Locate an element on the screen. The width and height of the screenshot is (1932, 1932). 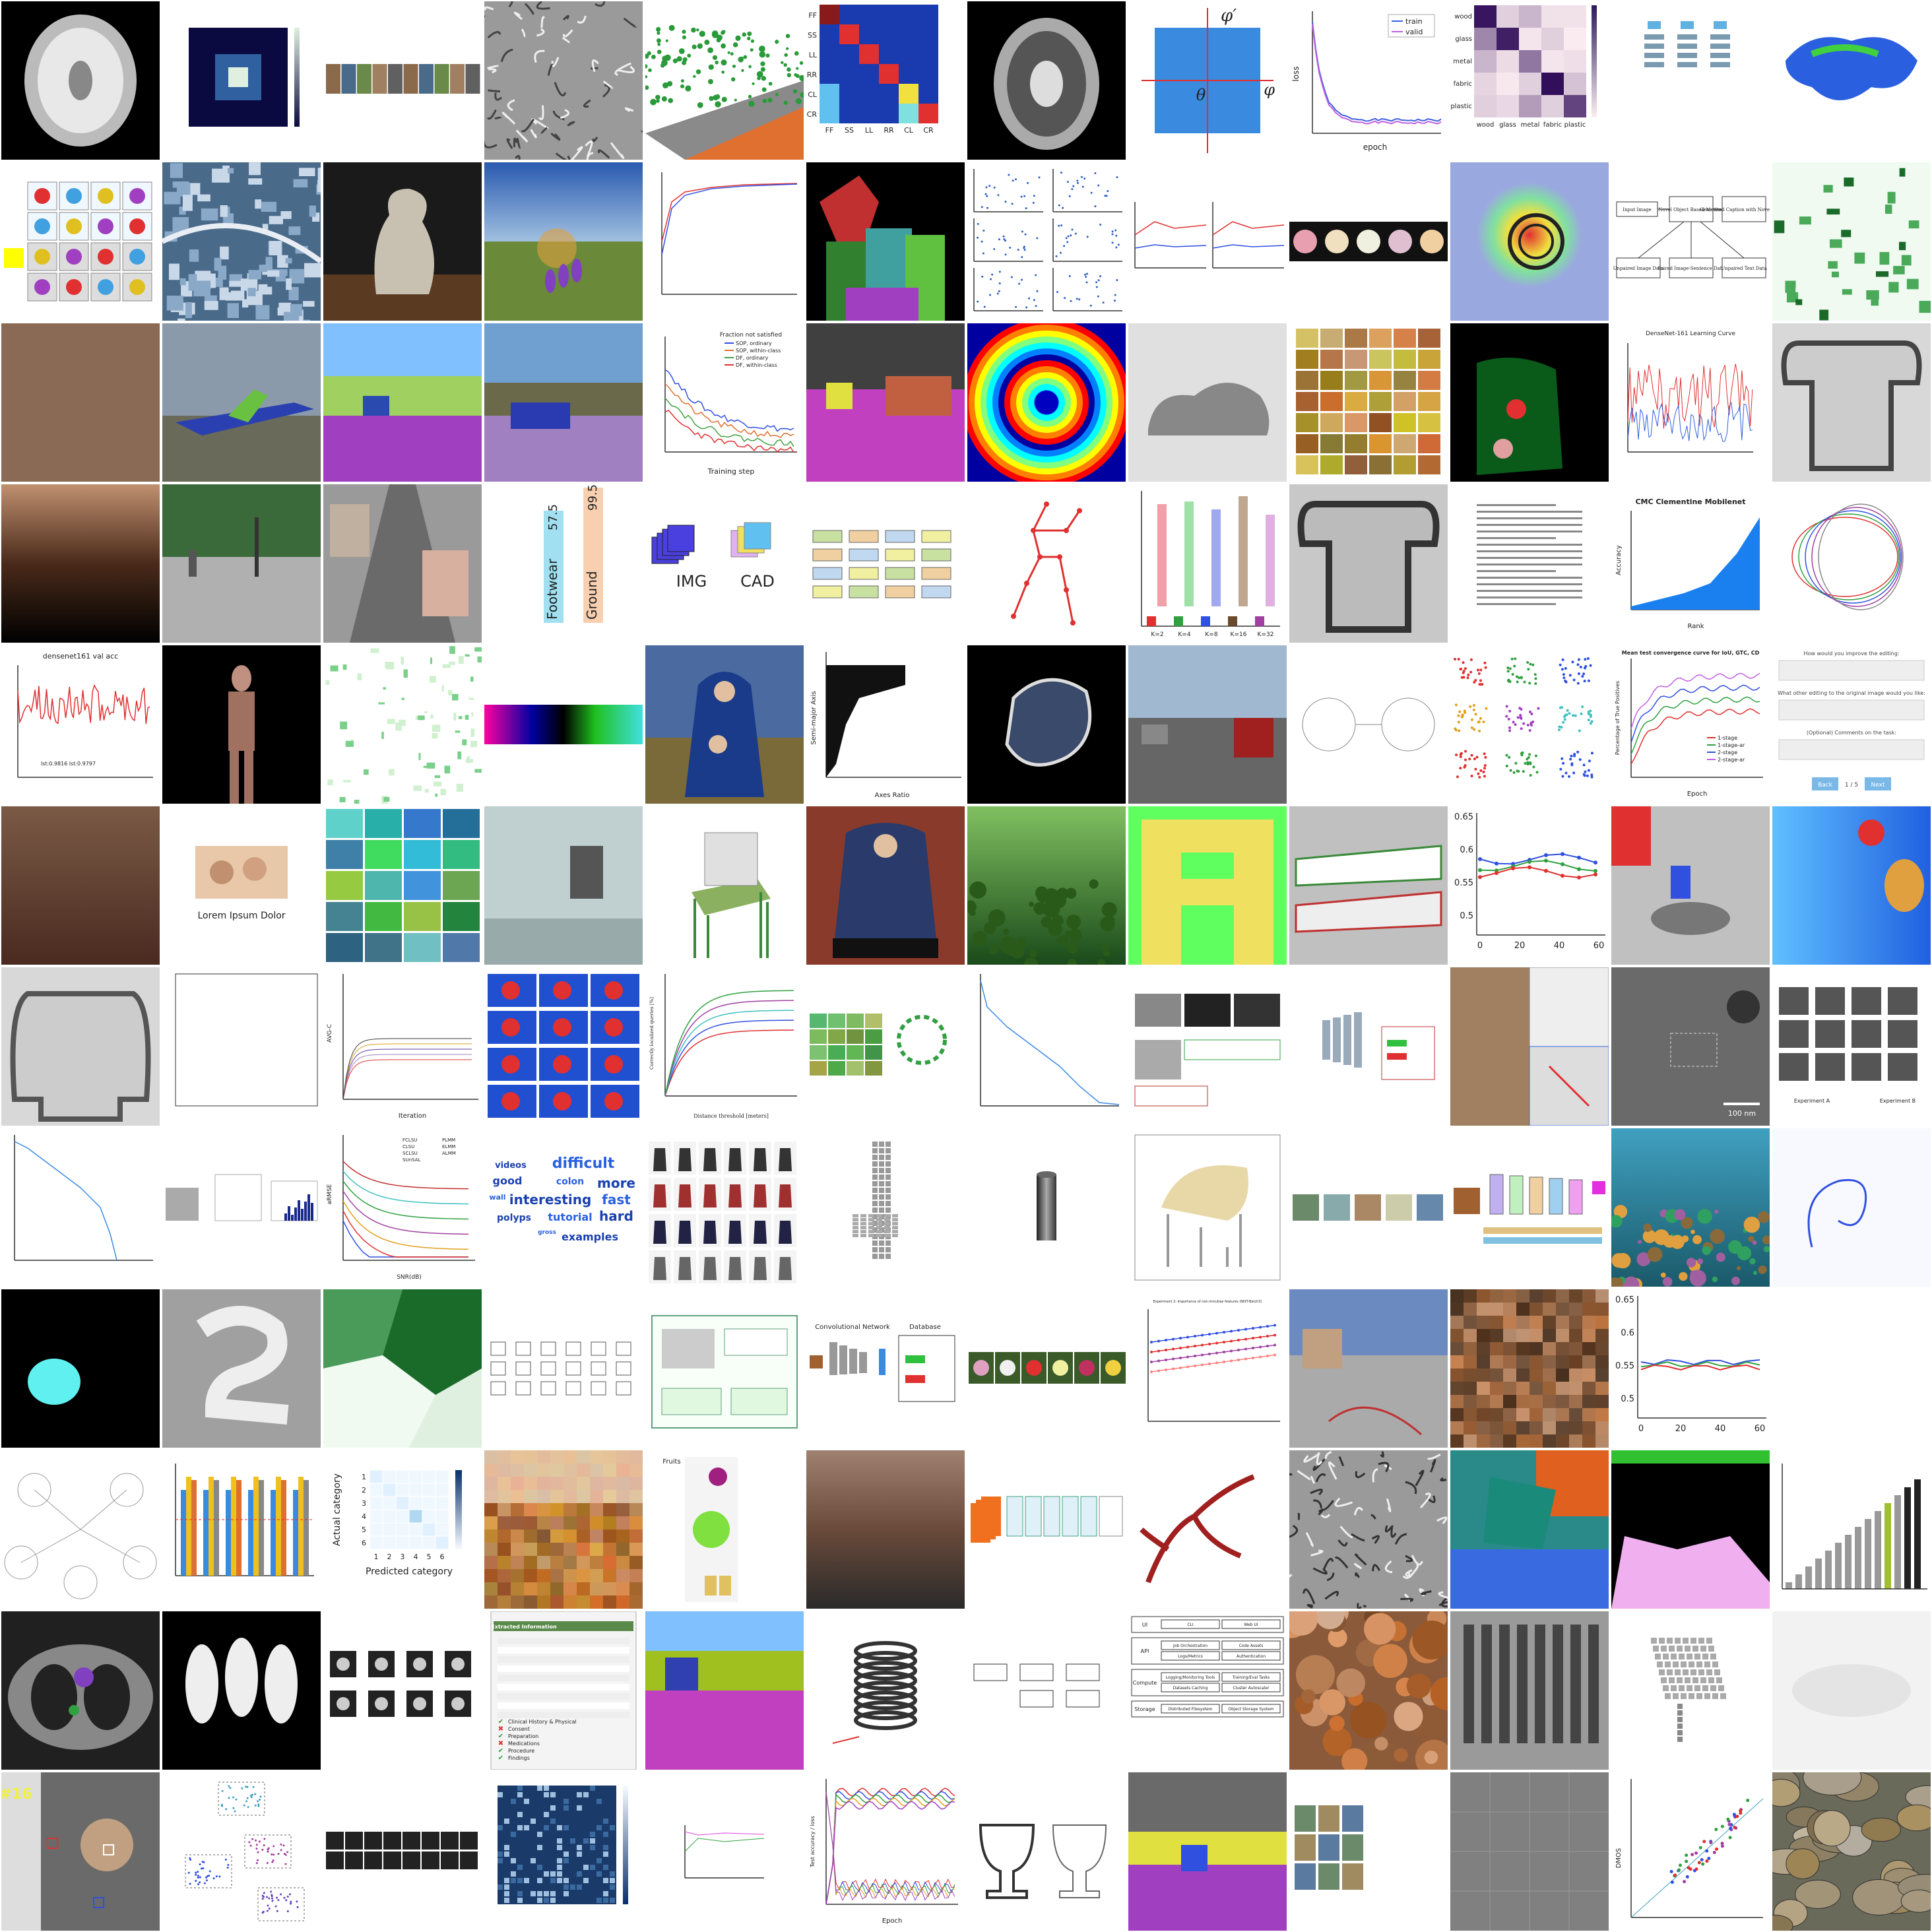
back-button is located at coordinates (1825, 783).